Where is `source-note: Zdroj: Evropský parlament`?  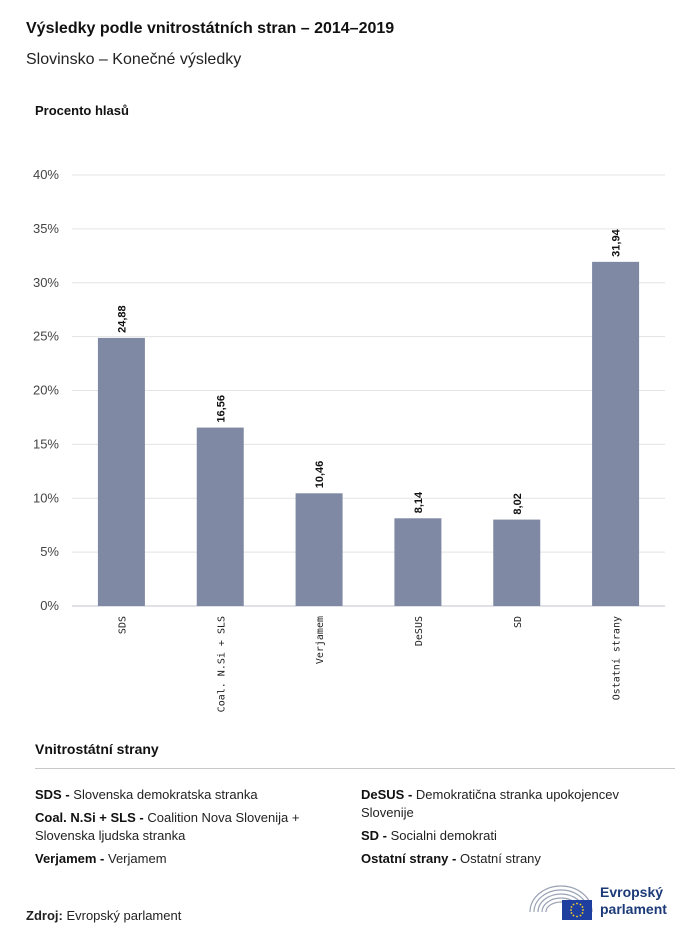 source-note: Zdroj: Evropský parlament is located at coordinates (103, 915).